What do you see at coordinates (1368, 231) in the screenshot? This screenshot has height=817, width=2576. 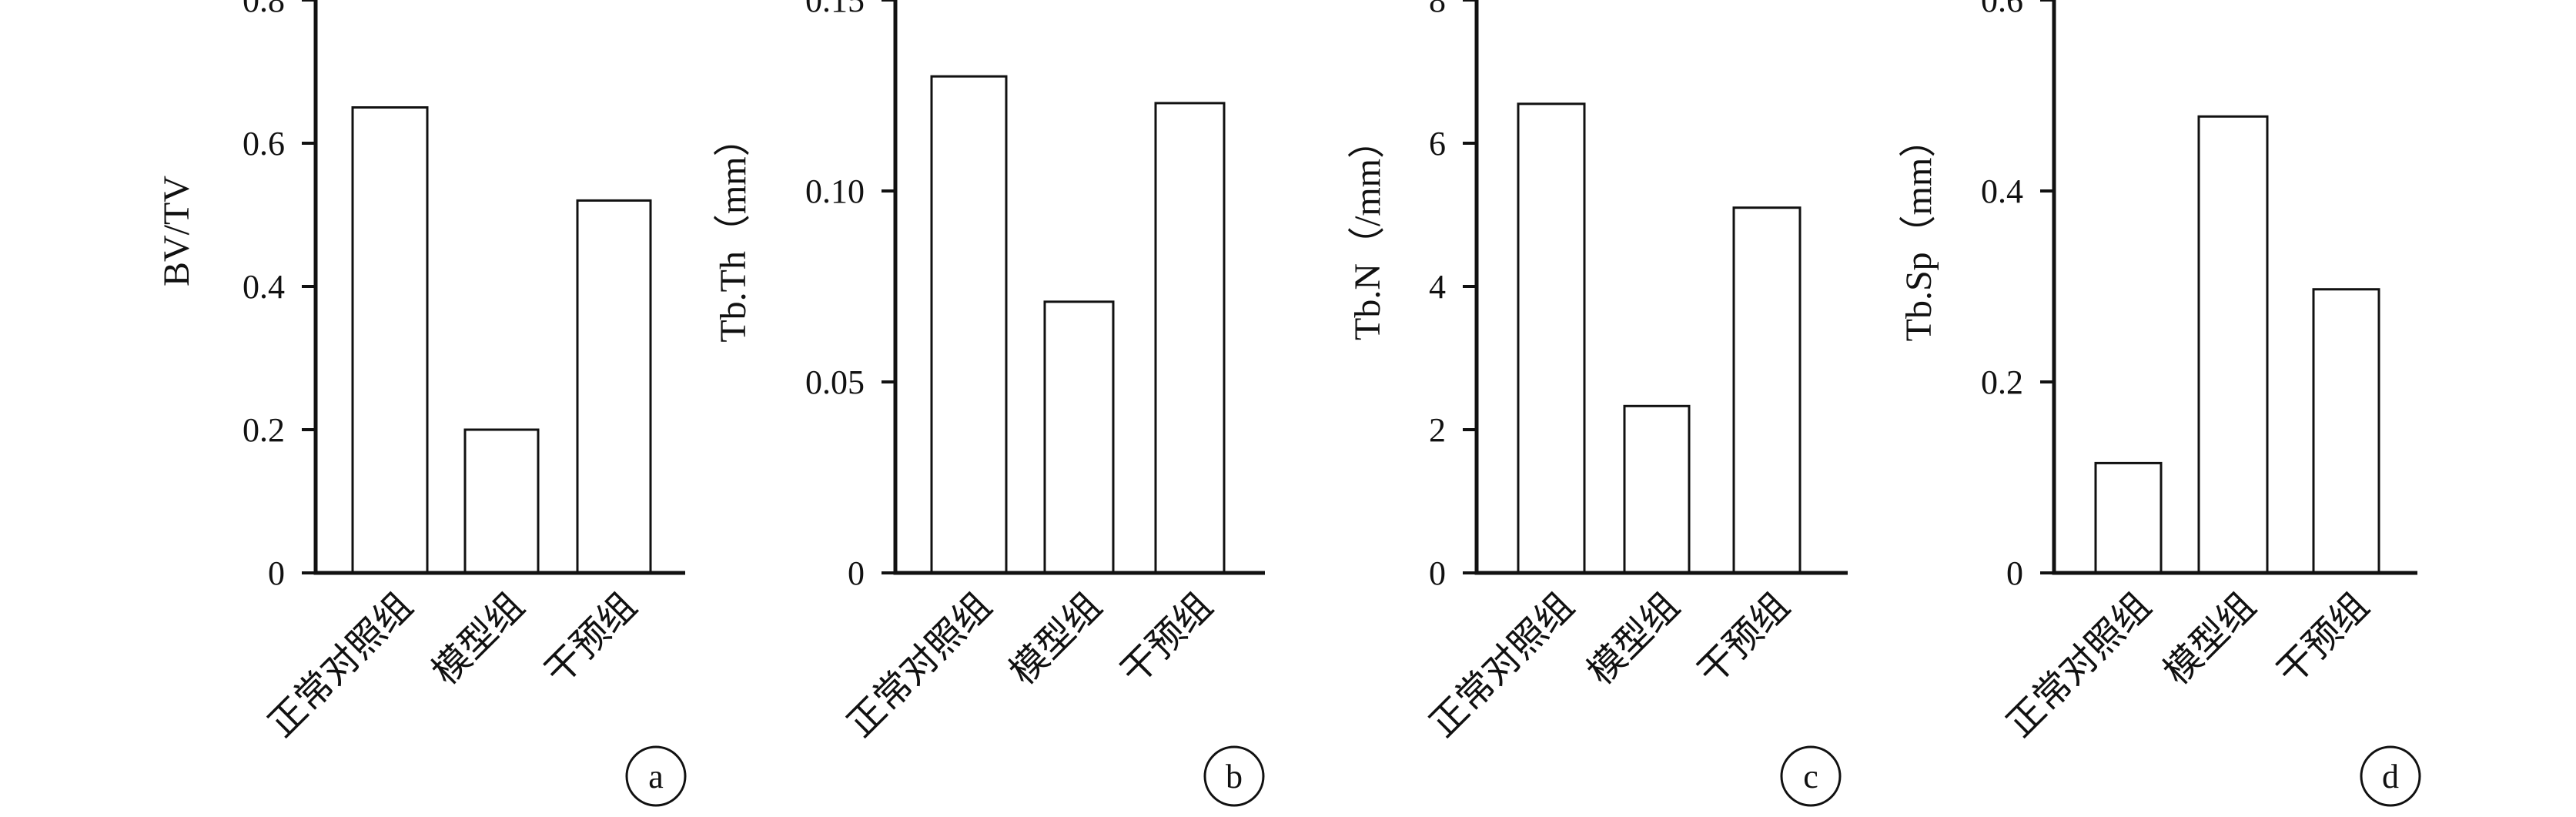 I see `y-axis-title: Tb.N（/mm）` at bounding box center [1368, 231].